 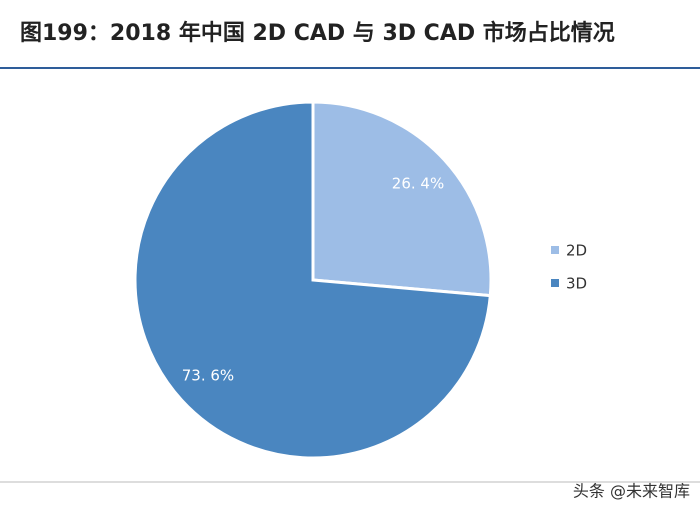 What do you see at coordinates (576, 251) in the screenshot?
I see `legend-label: 2D` at bounding box center [576, 251].